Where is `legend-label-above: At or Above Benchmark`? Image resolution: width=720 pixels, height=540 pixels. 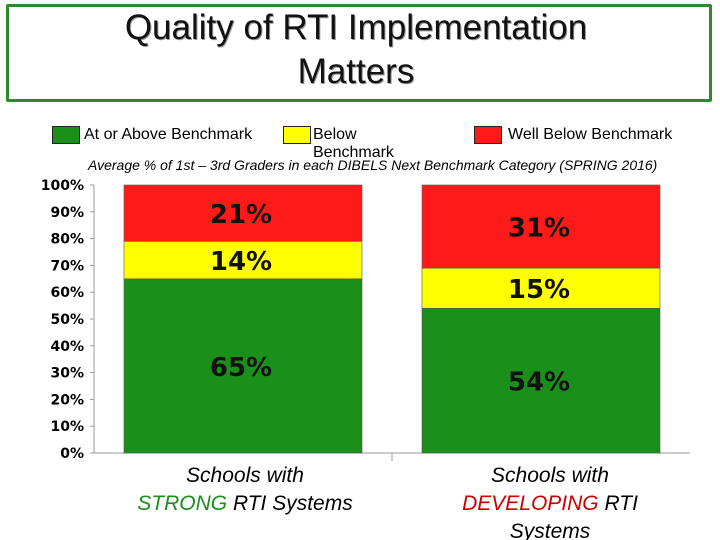
legend-label-above: At or Above Benchmark is located at coordinates (168, 134).